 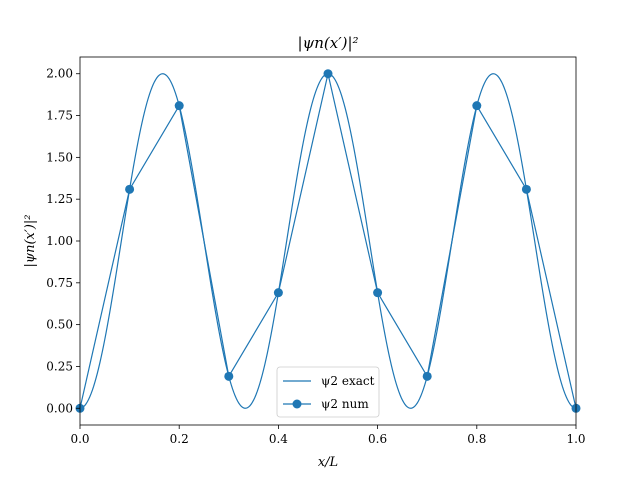 I want to click on y-tick-label: 1.75, so click(x=59, y=116).